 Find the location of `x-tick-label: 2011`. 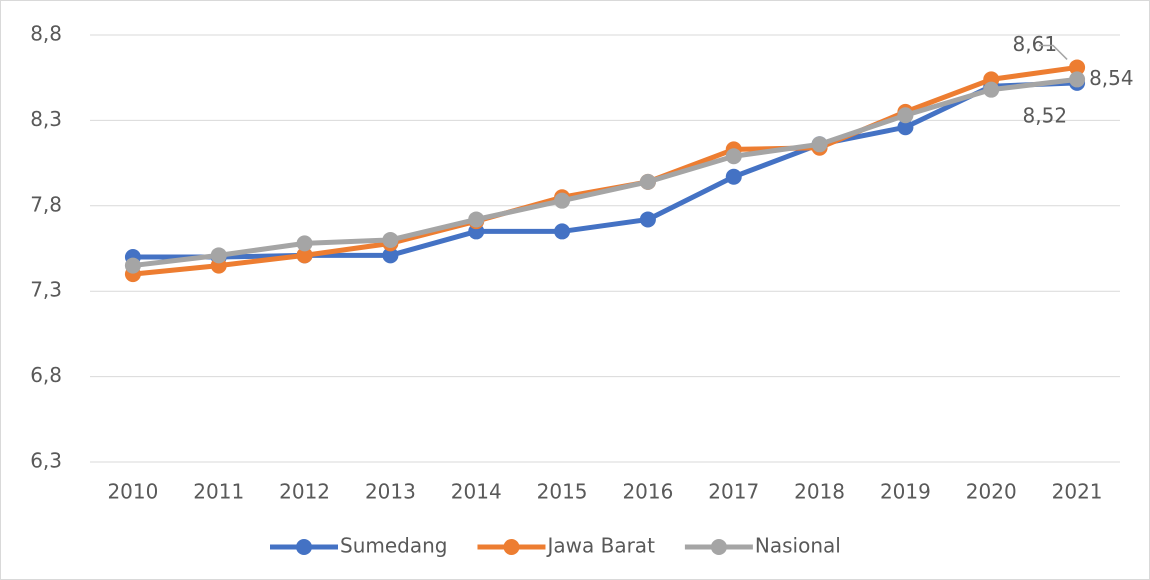

x-tick-label: 2011 is located at coordinates (218, 492).